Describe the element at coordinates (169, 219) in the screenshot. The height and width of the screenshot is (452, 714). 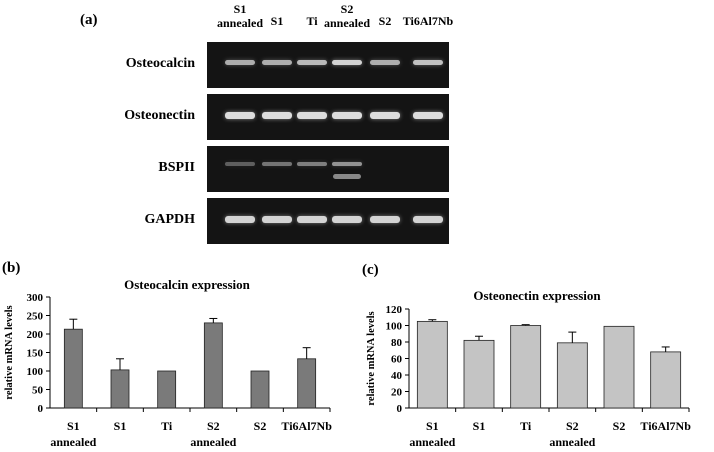
I see `gene-label: GAPDH` at that location.